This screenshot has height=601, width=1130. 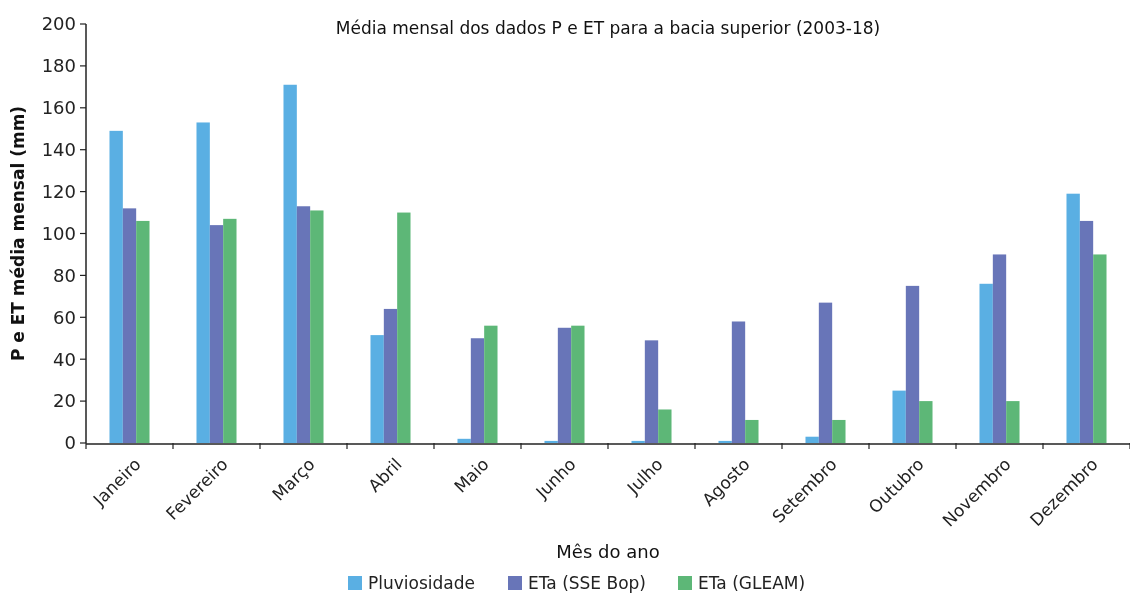 What do you see at coordinates (421, 583) in the screenshot?
I see `legend-label: Pluviosidade` at bounding box center [421, 583].